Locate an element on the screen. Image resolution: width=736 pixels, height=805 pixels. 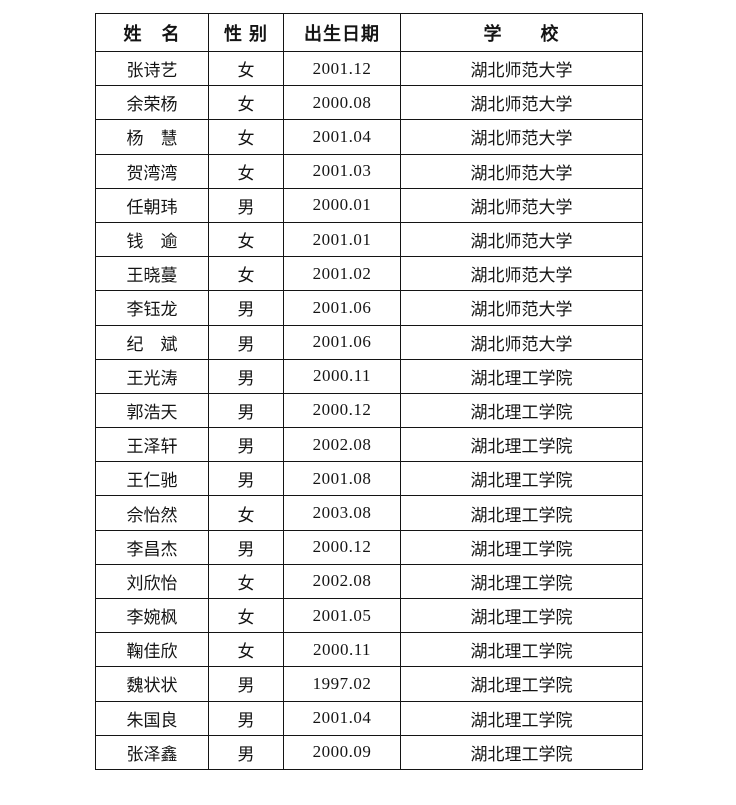
cell-birth-date: 2000.01 is located at coordinates (342, 205).